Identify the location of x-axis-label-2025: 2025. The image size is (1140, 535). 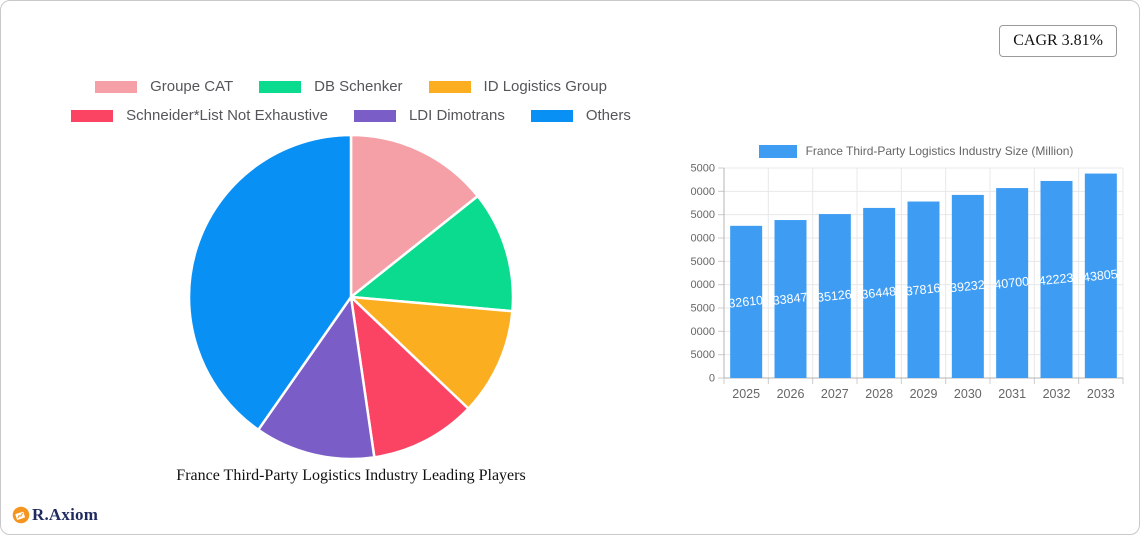
(746, 394).